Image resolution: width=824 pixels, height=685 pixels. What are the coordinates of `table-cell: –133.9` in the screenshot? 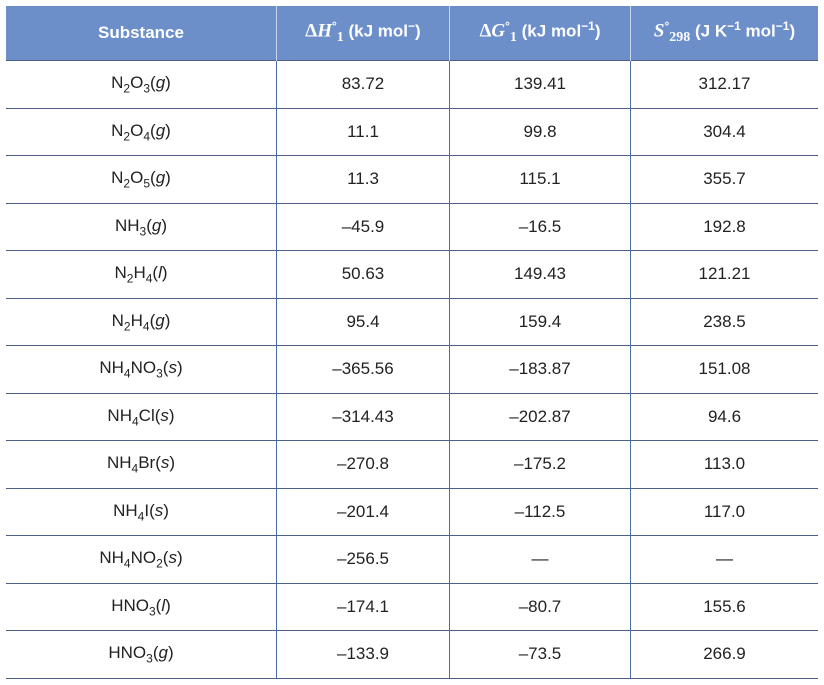 It's located at (363, 654).